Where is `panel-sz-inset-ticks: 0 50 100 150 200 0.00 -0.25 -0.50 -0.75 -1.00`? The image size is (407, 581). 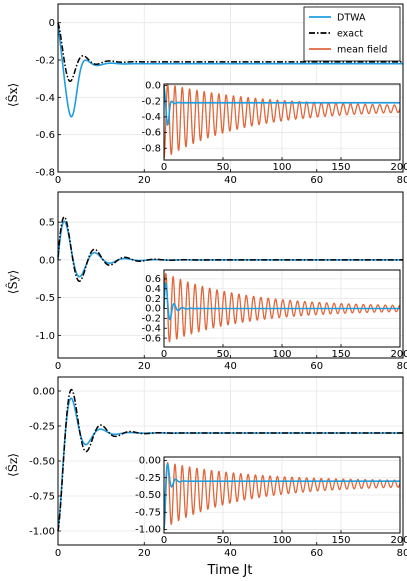 panel-sz-inset-ticks: 0 50 100 150 200 0.00 -0.25 -0.50 -0.75 -1.00 is located at coordinates (271, 501).